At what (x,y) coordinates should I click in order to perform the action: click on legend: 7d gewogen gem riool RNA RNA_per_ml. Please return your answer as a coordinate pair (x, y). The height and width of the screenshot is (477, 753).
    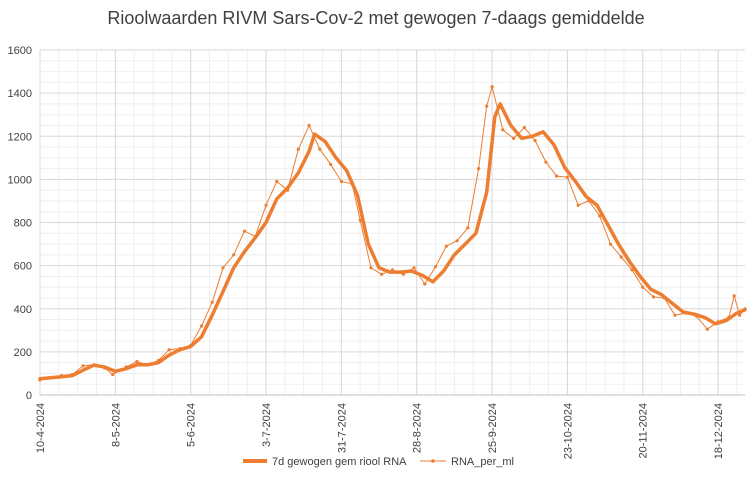
    Looking at the image, I should click on (378, 462).